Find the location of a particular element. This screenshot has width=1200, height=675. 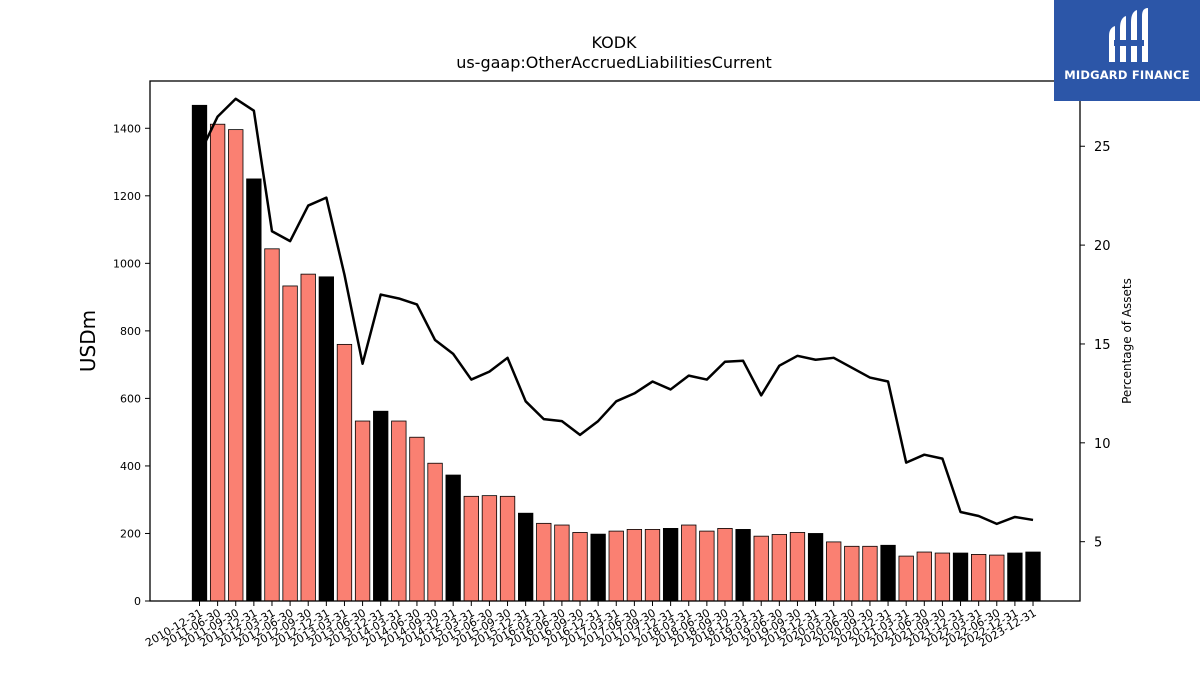

y-tick-label: 1400 is located at coordinates (127, 128).